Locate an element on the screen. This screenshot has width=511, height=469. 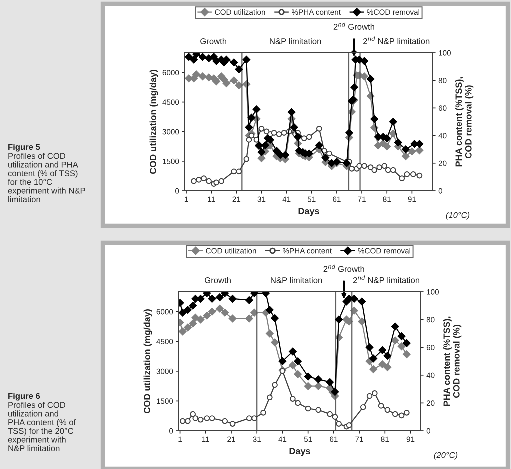
text: Profiles of COD utilization and PHA content (% of TSS) for the 20°C experiment with N&P limitation is located at coordinates (42, 427).